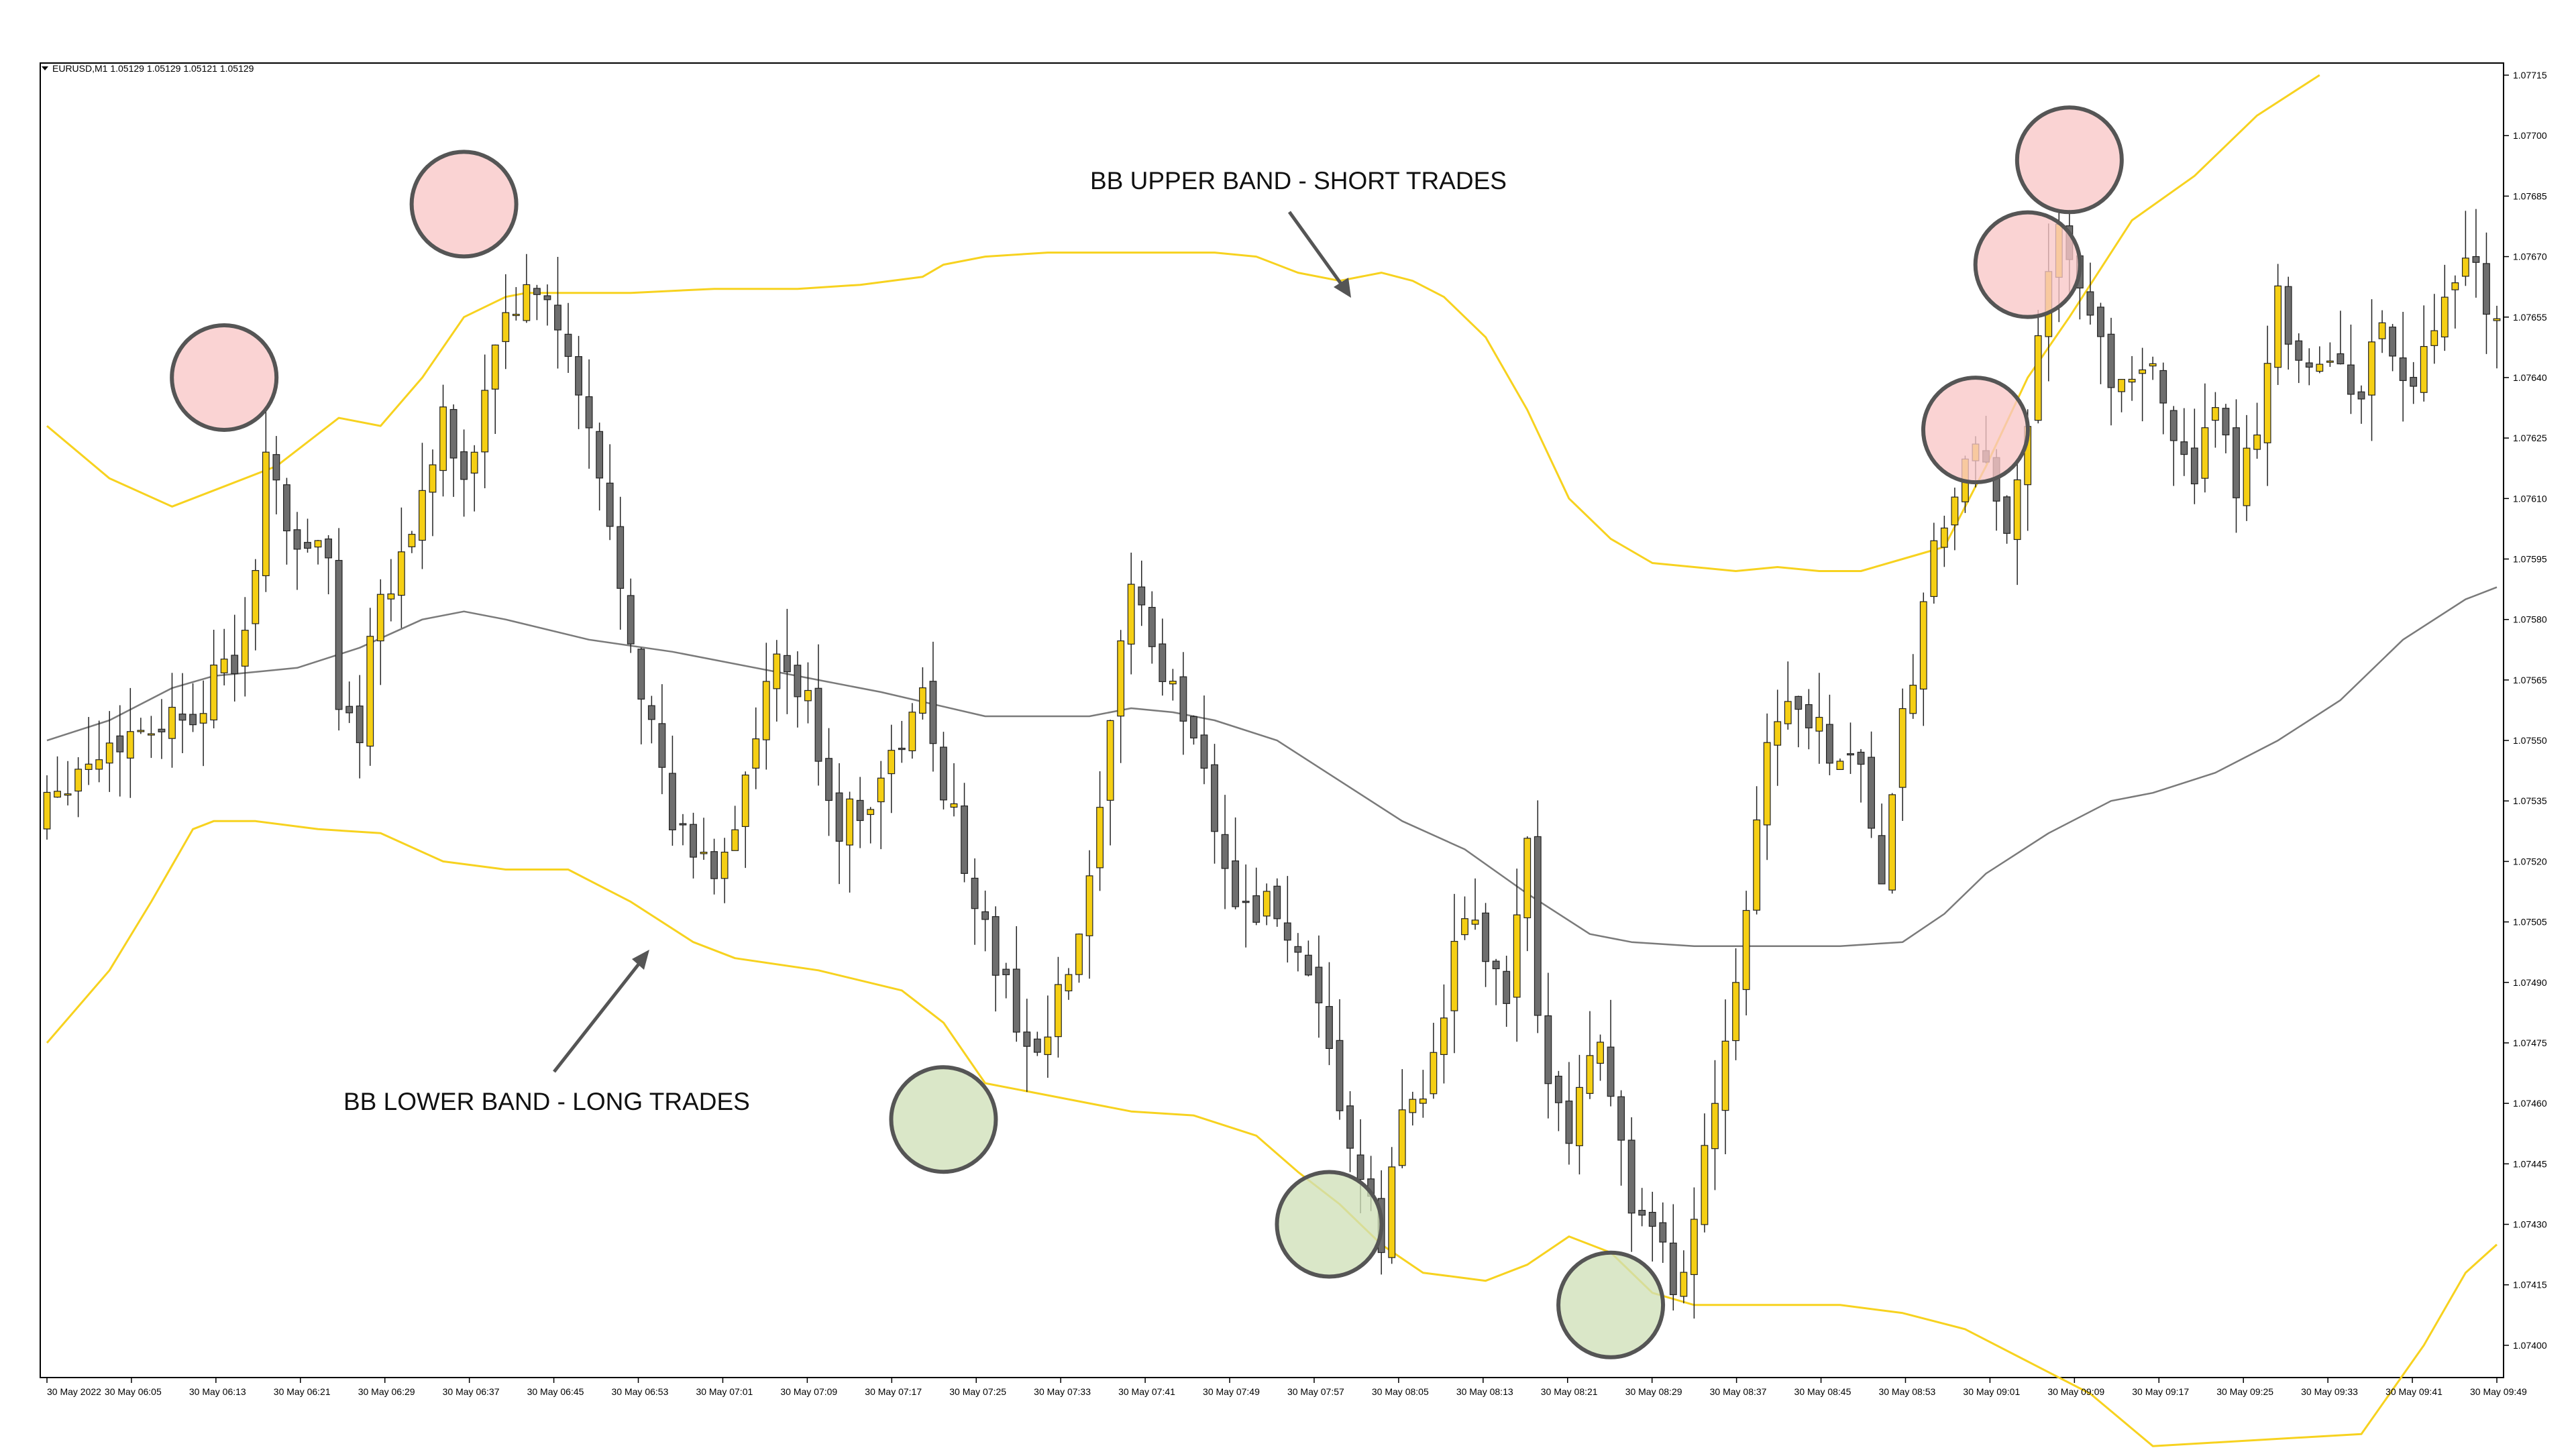 The image size is (2576, 1452). What do you see at coordinates (2498, 1391) in the screenshot?
I see `x-tick-label: 30 May 09:49` at bounding box center [2498, 1391].